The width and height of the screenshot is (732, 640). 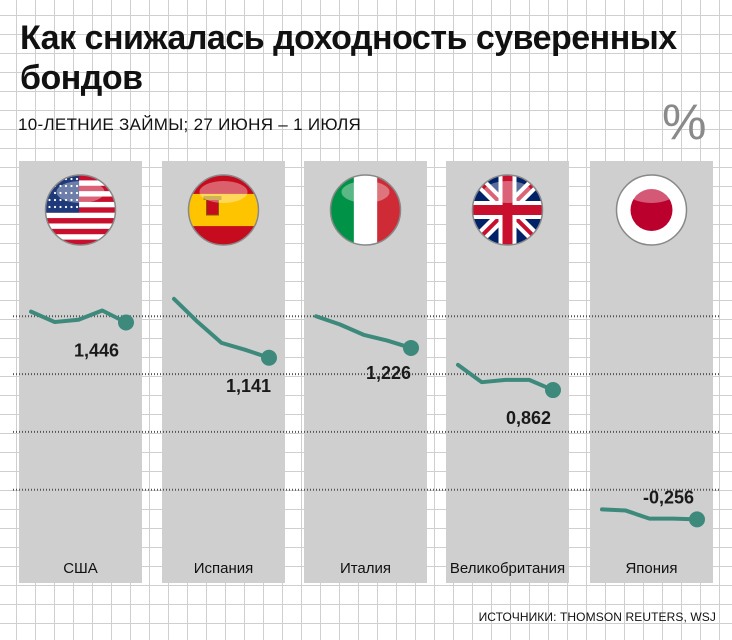 What do you see at coordinates (651, 568) in the screenshot?
I see `country-label: Япония` at bounding box center [651, 568].